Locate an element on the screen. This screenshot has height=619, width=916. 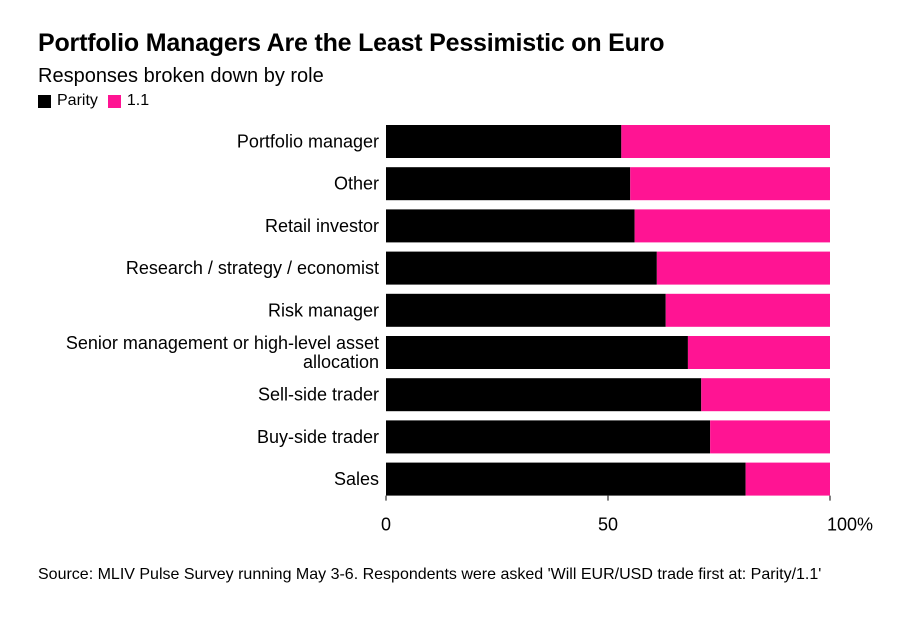
category-label: Buy-side trader is located at coordinates (318, 437).